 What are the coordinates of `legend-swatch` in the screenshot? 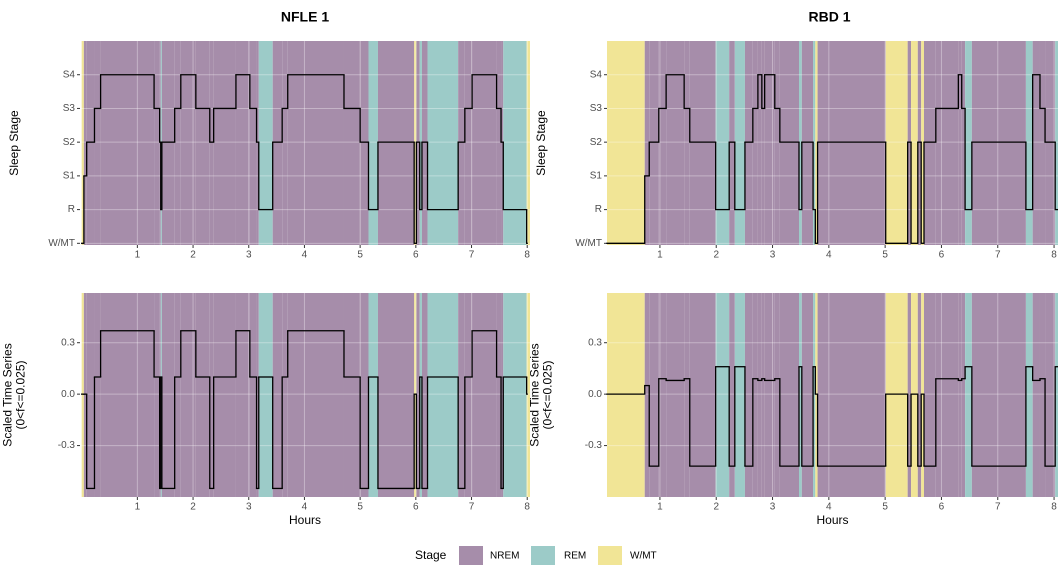 It's located at (471, 556).